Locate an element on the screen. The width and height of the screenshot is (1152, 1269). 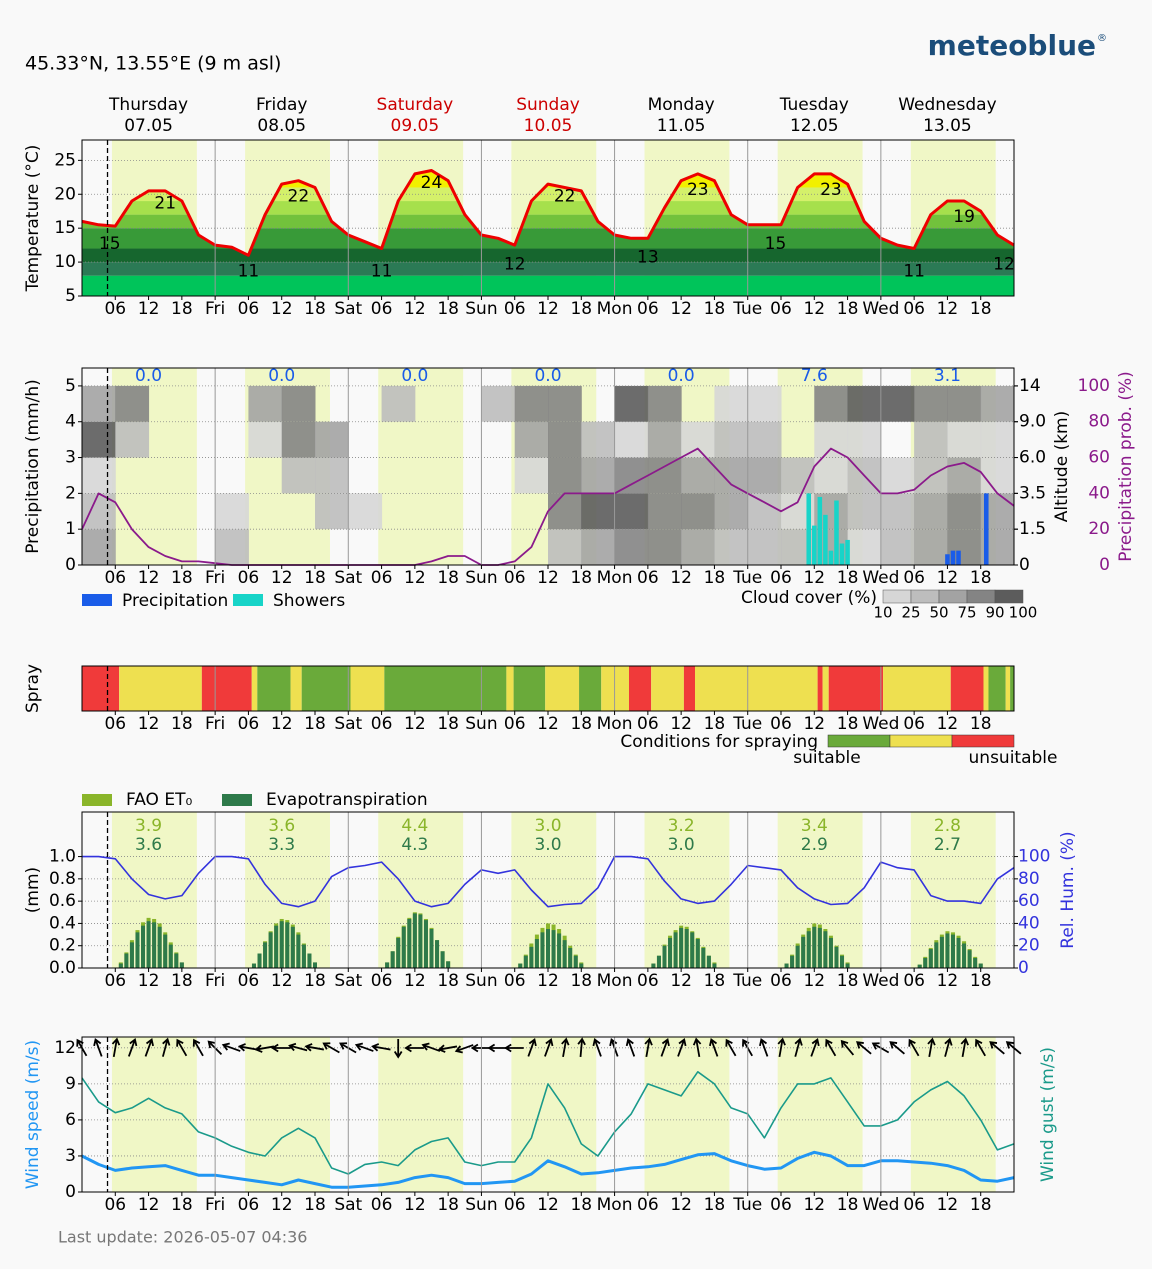
y-tick-label: 0.4 is located at coordinates (62, 923).